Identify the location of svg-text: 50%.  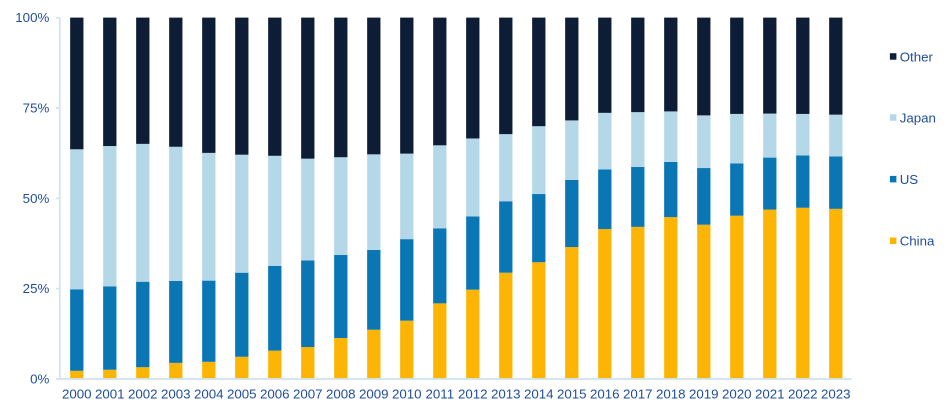
(36, 198).